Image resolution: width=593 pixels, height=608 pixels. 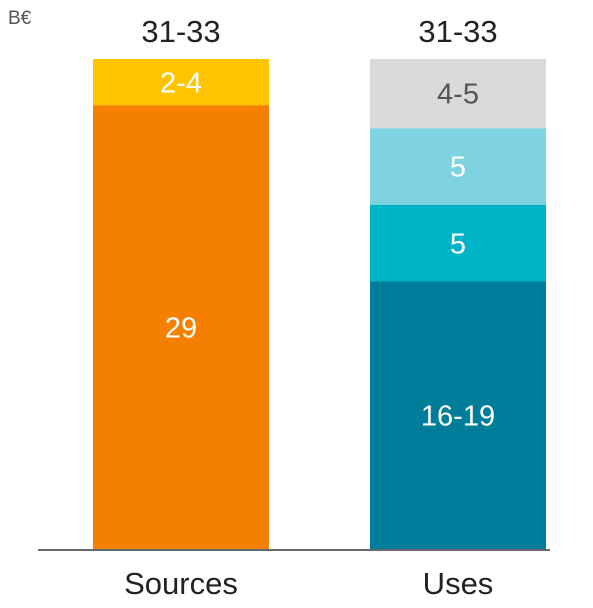 I want to click on segment-label-uses-1: 5, so click(x=458, y=244).